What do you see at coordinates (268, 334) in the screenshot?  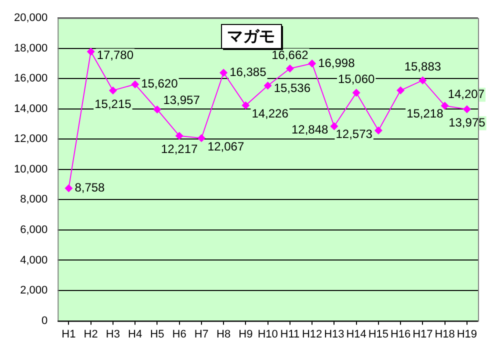 I see `x-tick-label: H10` at bounding box center [268, 334].